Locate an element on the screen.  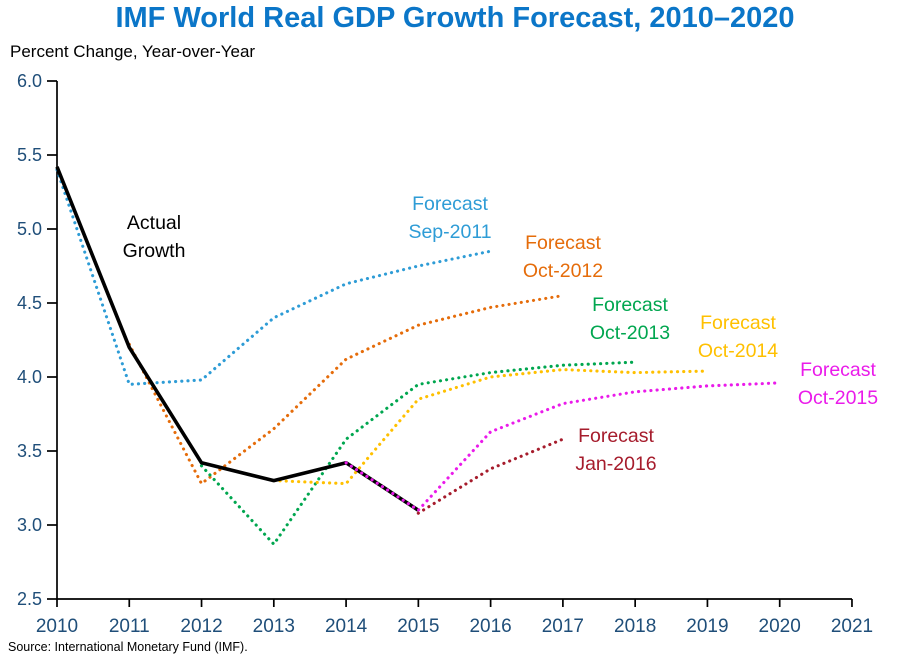
series-label-forecast-oct-2014: Forecast is located at coordinates (738, 323).